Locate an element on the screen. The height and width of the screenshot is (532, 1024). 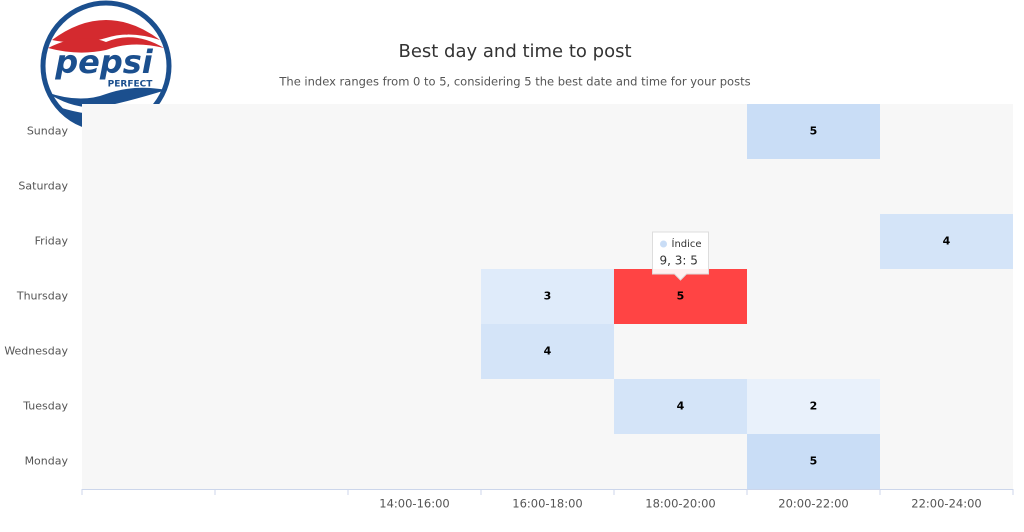
y-tick-label: Wednesday is located at coordinates (36, 351).